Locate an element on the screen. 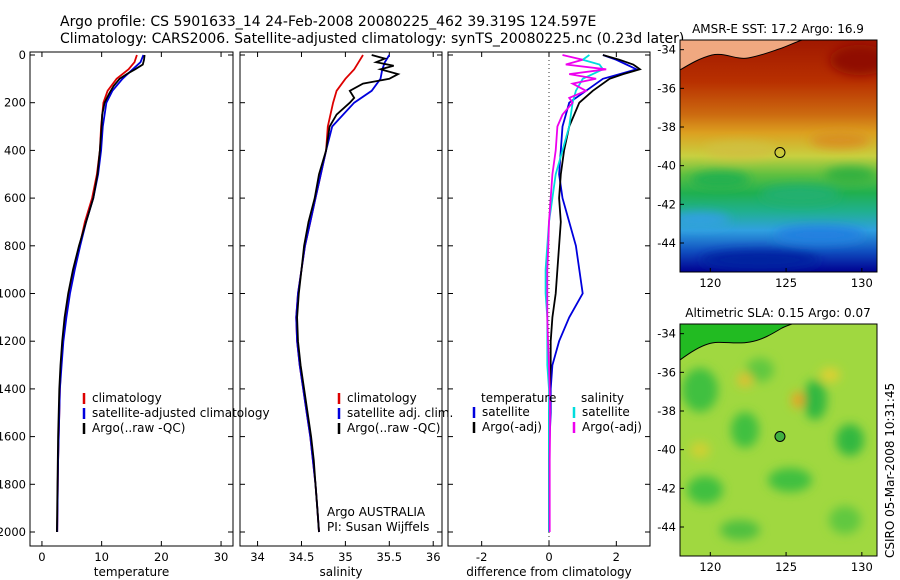  temp-legend-entry: climatology is located at coordinates (127, 398).